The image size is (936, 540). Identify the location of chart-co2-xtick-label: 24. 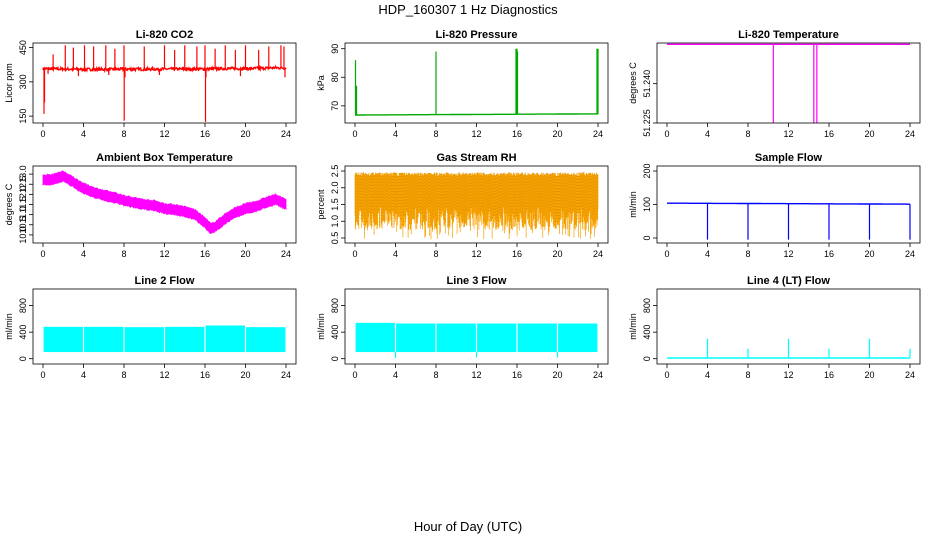
(286, 134).